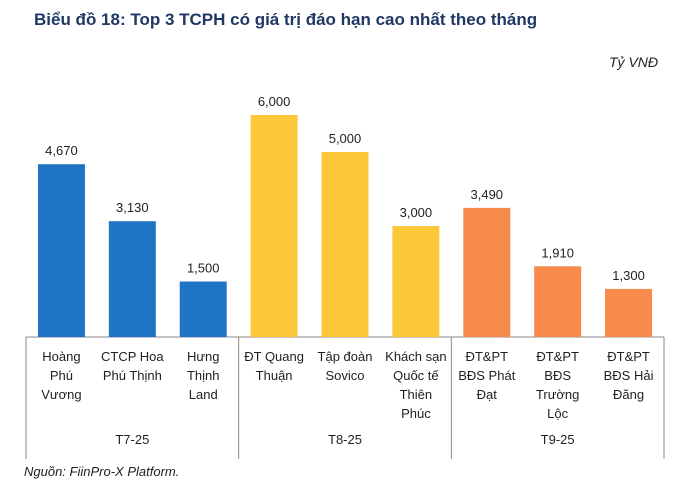 This screenshot has width=680, height=486. Describe the element at coordinates (415, 356) in the screenshot. I see `category-label: Khách sạn` at that location.